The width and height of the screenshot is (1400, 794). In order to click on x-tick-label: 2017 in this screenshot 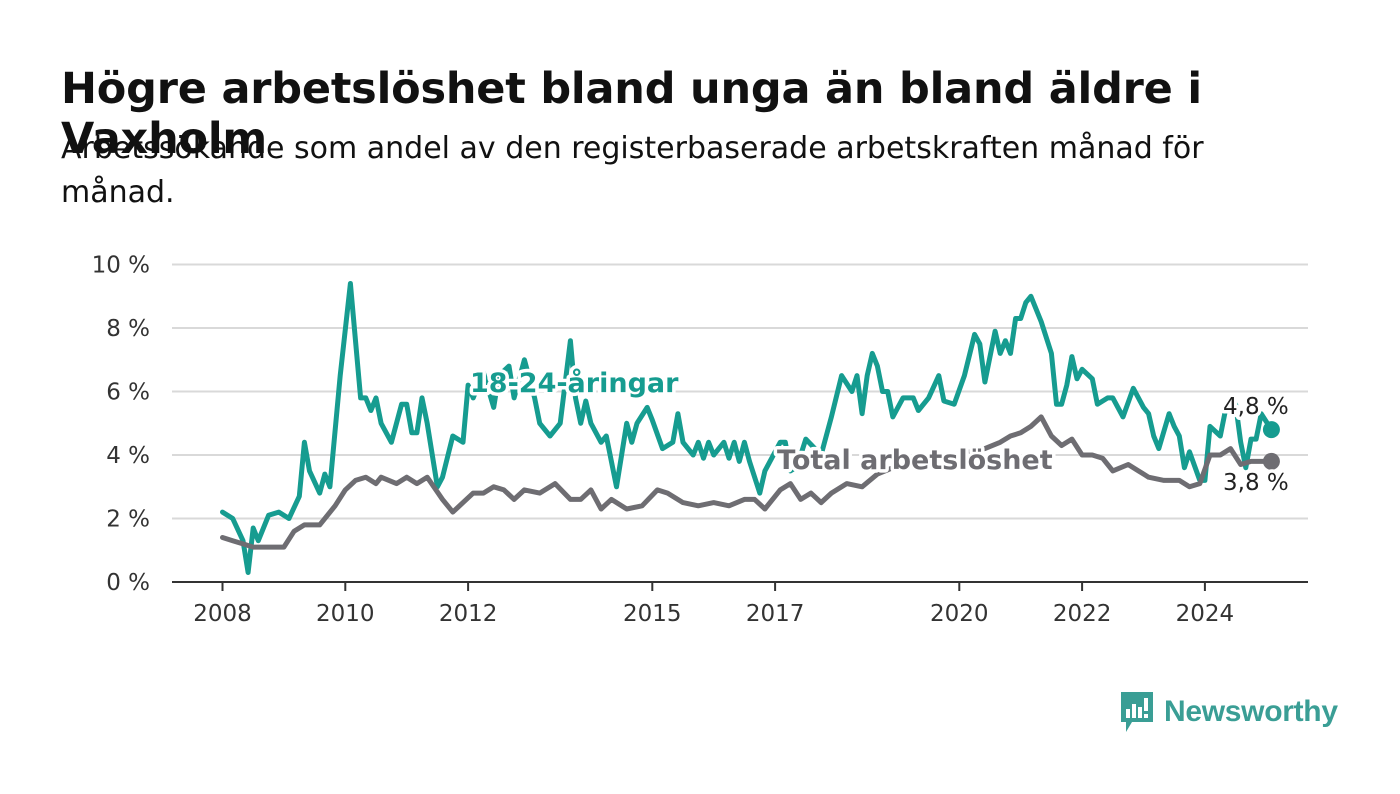, I will do `click(775, 614)`.